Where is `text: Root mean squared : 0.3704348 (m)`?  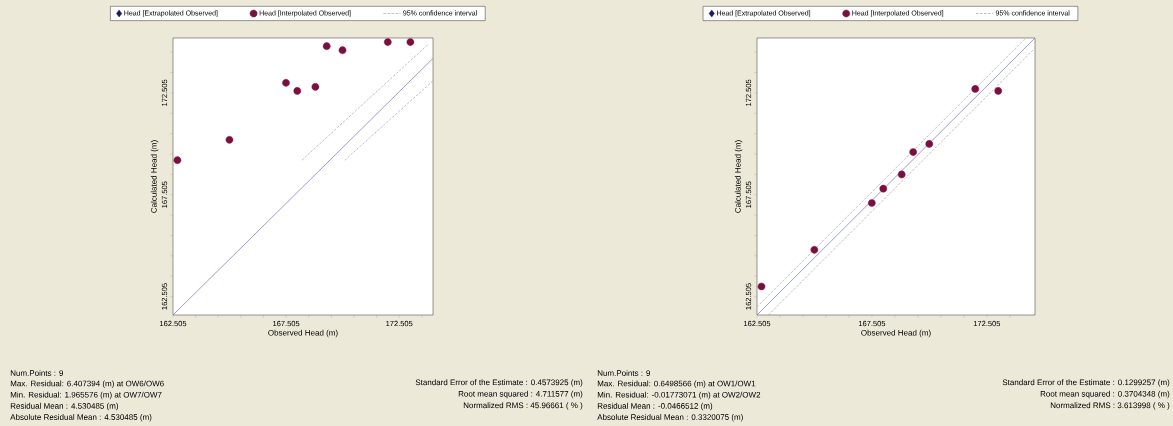 text: Root mean squared : 0.3704348 (m) is located at coordinates (1105, 394).